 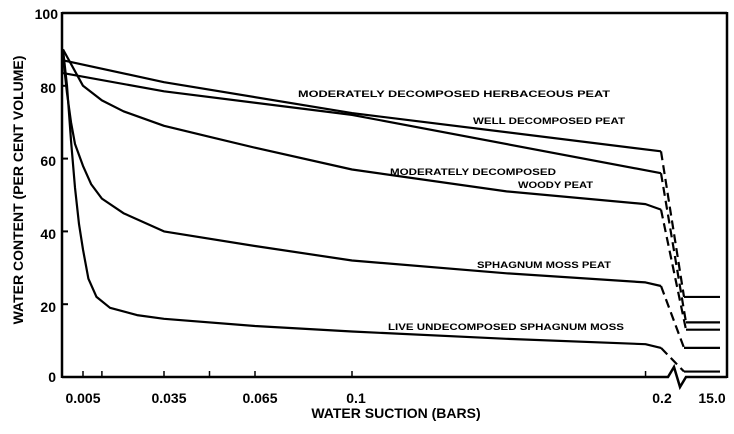 What do you see at coordinates (48, 234) in the screenshot?
I see `y-tick-label: 40` at bounding box center [48, 234].